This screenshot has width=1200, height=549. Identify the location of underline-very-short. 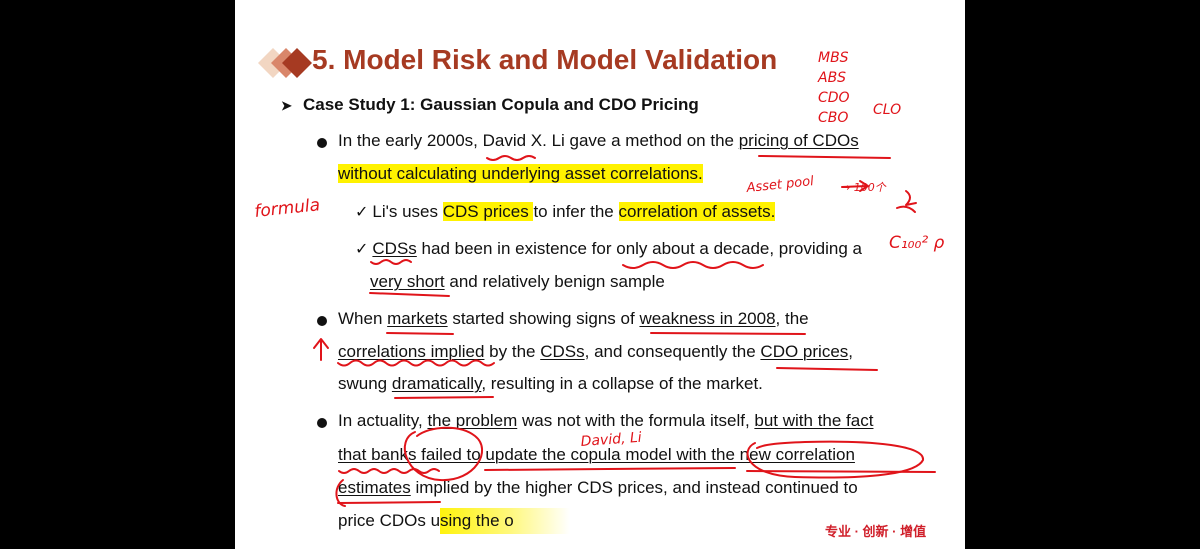
(409, 294).